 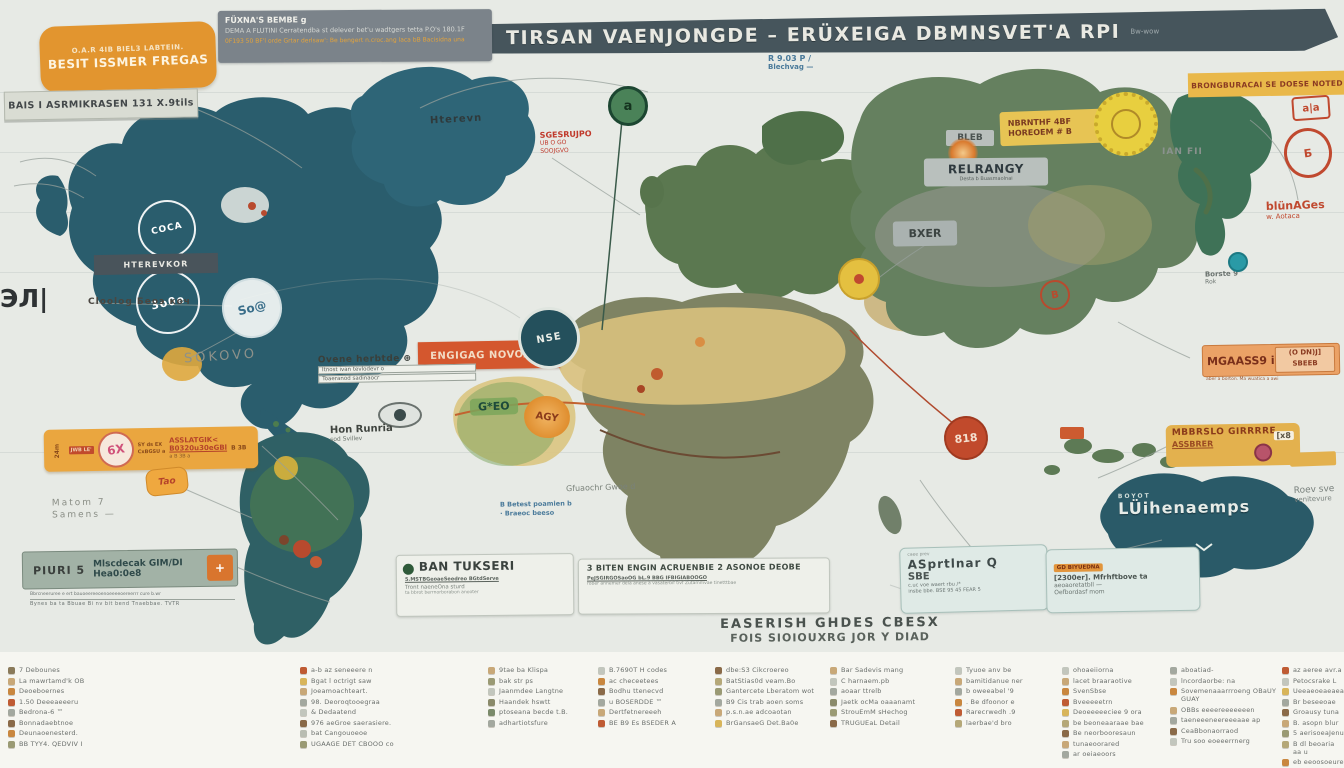 I want to click on legend-item-label: Joeamoachteart., so click(x=339, y=691).